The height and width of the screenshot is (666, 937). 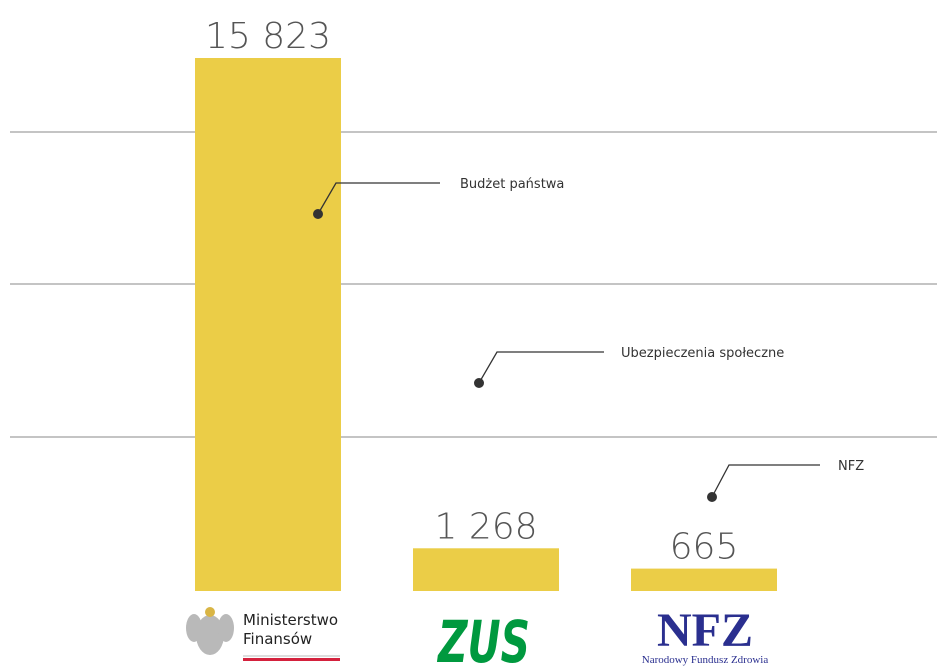 I want to click on value-label: 1 268, so click(x=485, y=526).